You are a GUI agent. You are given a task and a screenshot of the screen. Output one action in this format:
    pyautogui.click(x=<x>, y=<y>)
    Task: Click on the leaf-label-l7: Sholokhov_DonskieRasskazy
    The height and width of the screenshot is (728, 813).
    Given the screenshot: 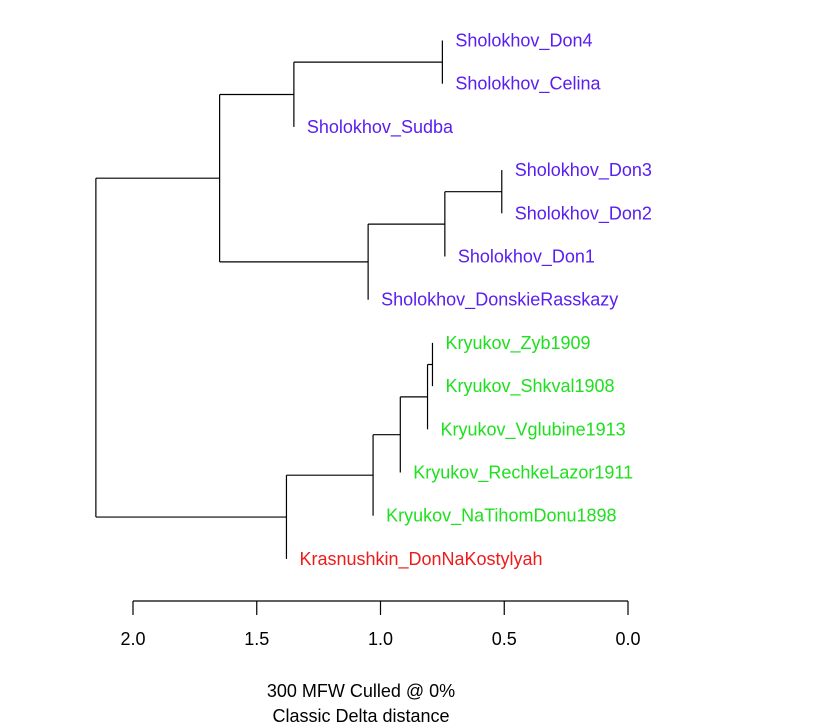 What is the action you would take?
    pyautogui.click(x=499, y=300)
    